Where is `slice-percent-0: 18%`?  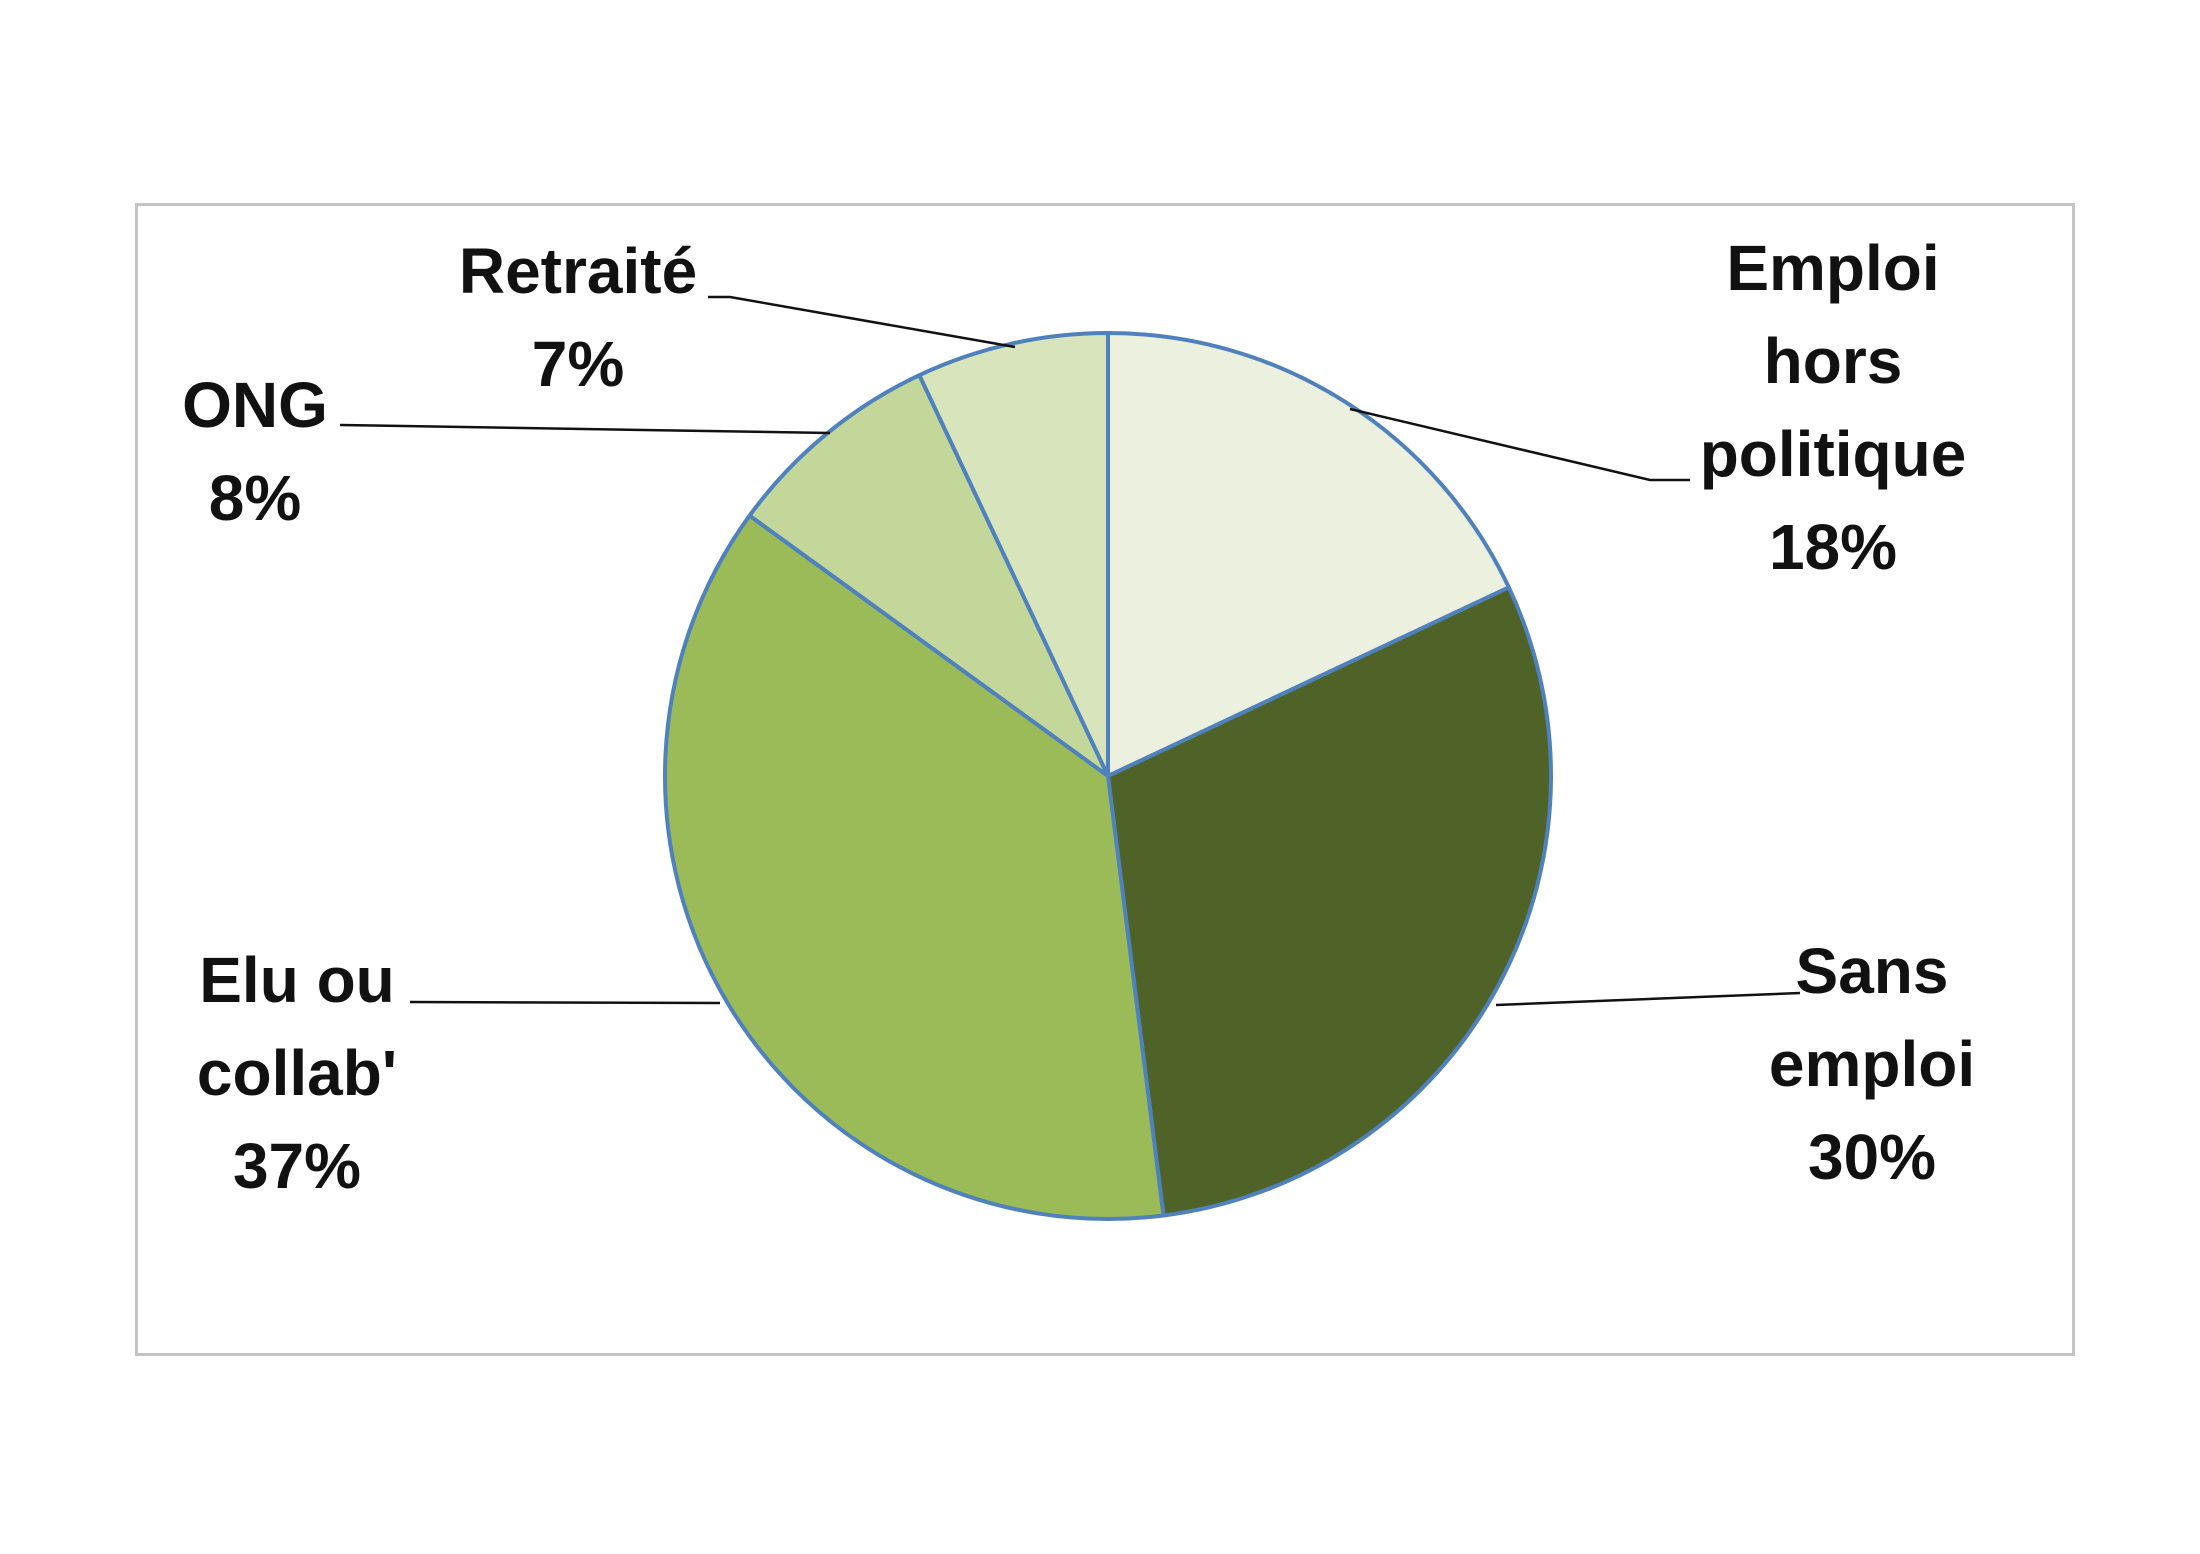
slice-percent-0: 18% is located at coordinates (1833, 547).